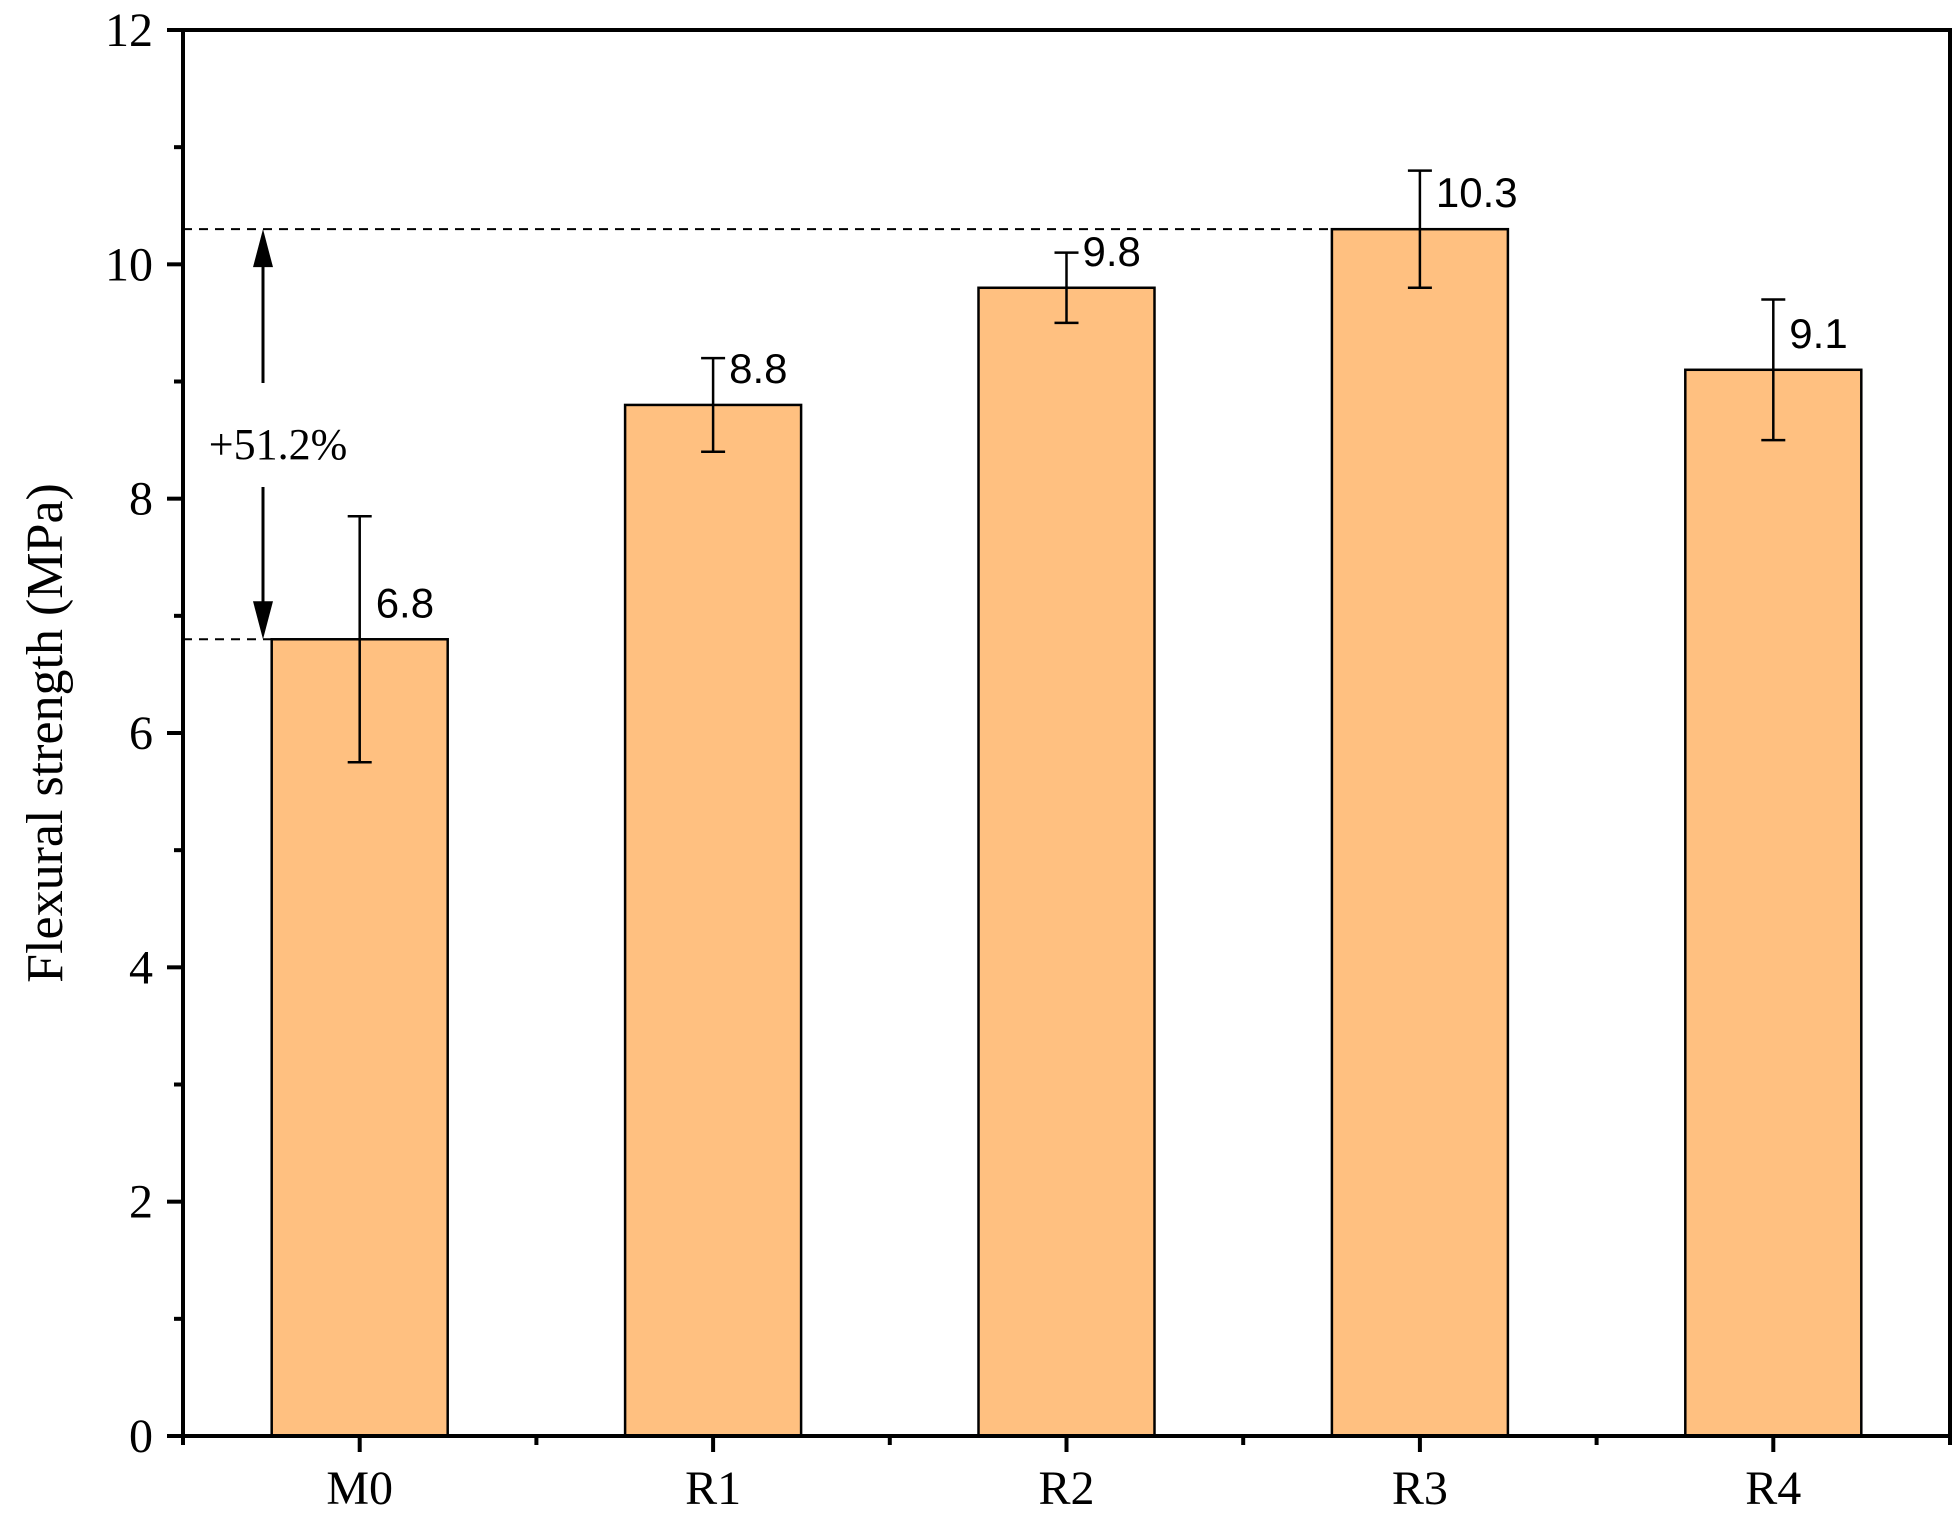 The image size is (1959, 1528). Describe the element at coordinates (263, 620) in the screenshot. I see `increase-arrowhead-down` at that location.